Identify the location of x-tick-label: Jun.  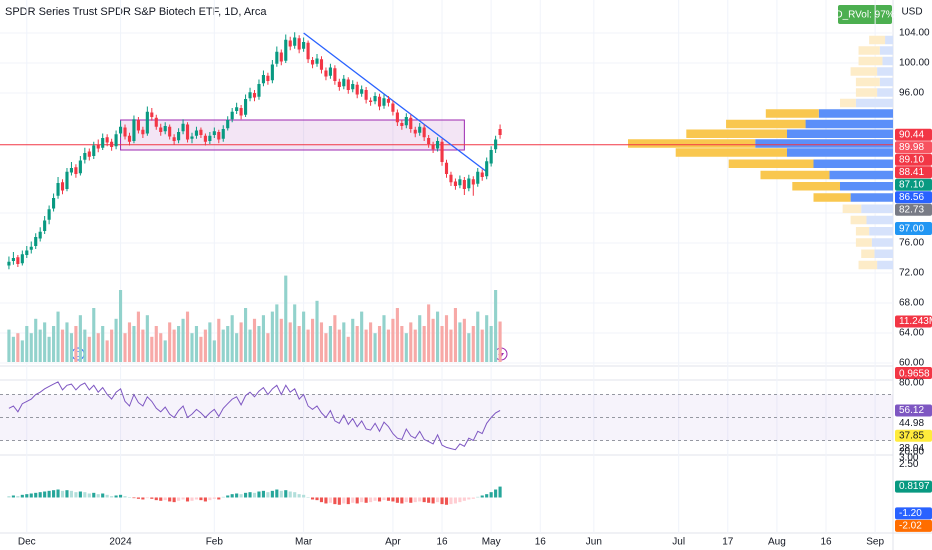
(594, 542).